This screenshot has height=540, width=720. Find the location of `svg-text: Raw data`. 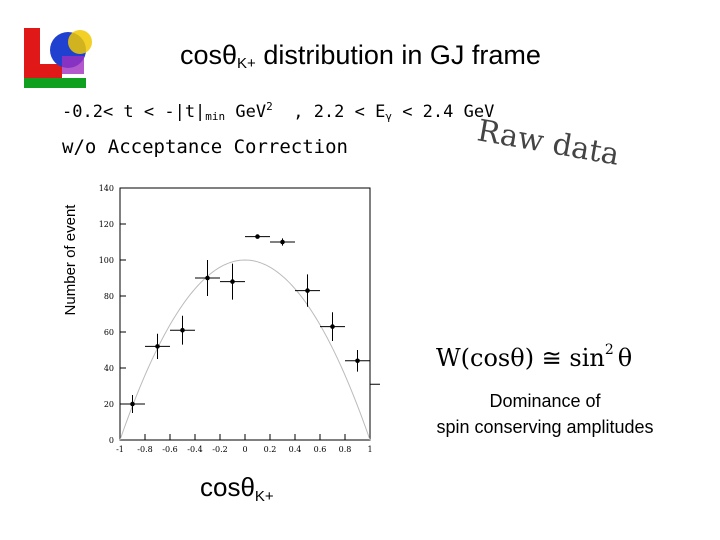

svg-text: Raw data is located at coordinates (548, 142).